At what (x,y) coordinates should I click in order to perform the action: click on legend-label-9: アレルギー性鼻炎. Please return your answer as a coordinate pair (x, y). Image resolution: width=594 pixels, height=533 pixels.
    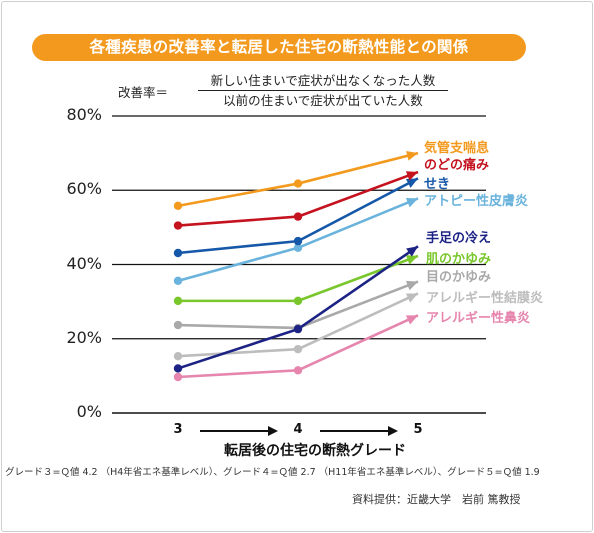
    Looking at the image, I should click on (478, 318).